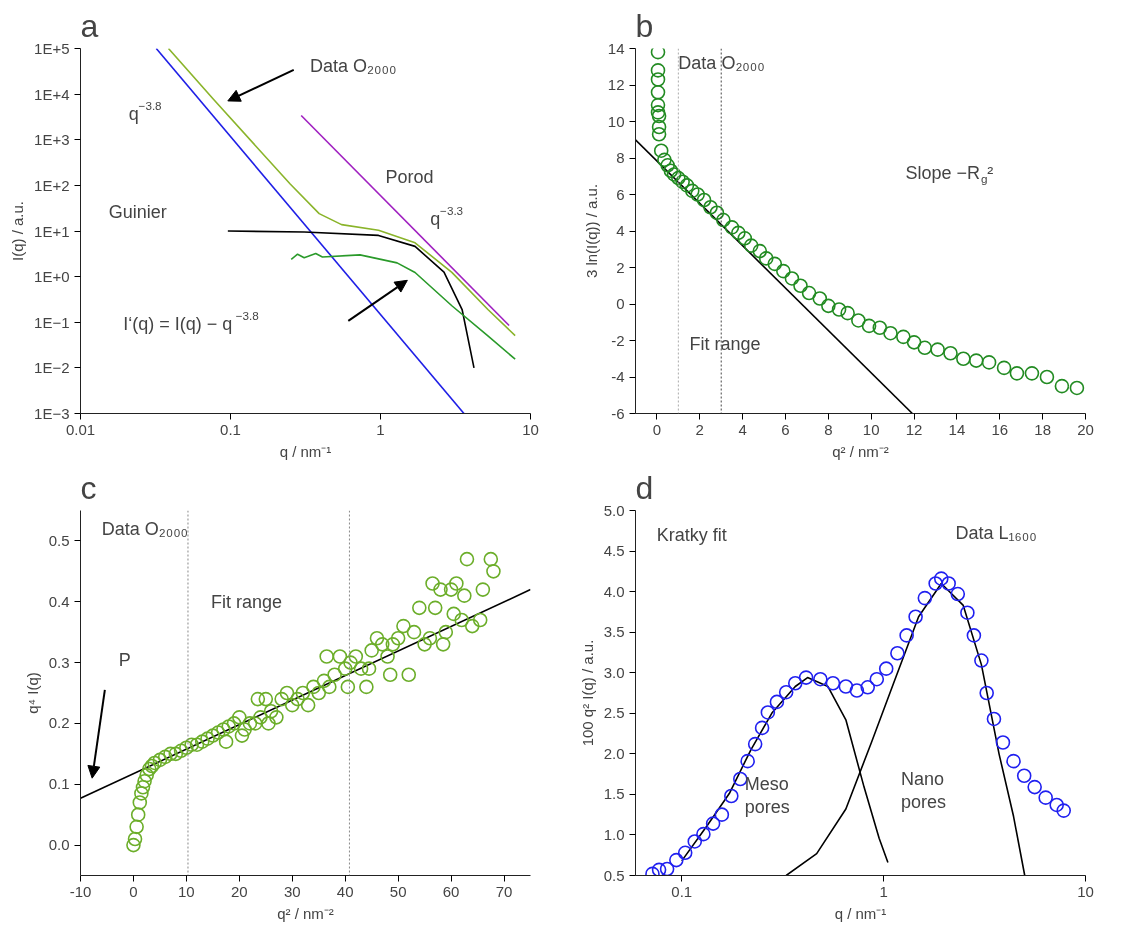 Image resolution: width=1121 pixels, height=935 pixels. I want to click on y-tick-label: 3.5, so click(614, 632).